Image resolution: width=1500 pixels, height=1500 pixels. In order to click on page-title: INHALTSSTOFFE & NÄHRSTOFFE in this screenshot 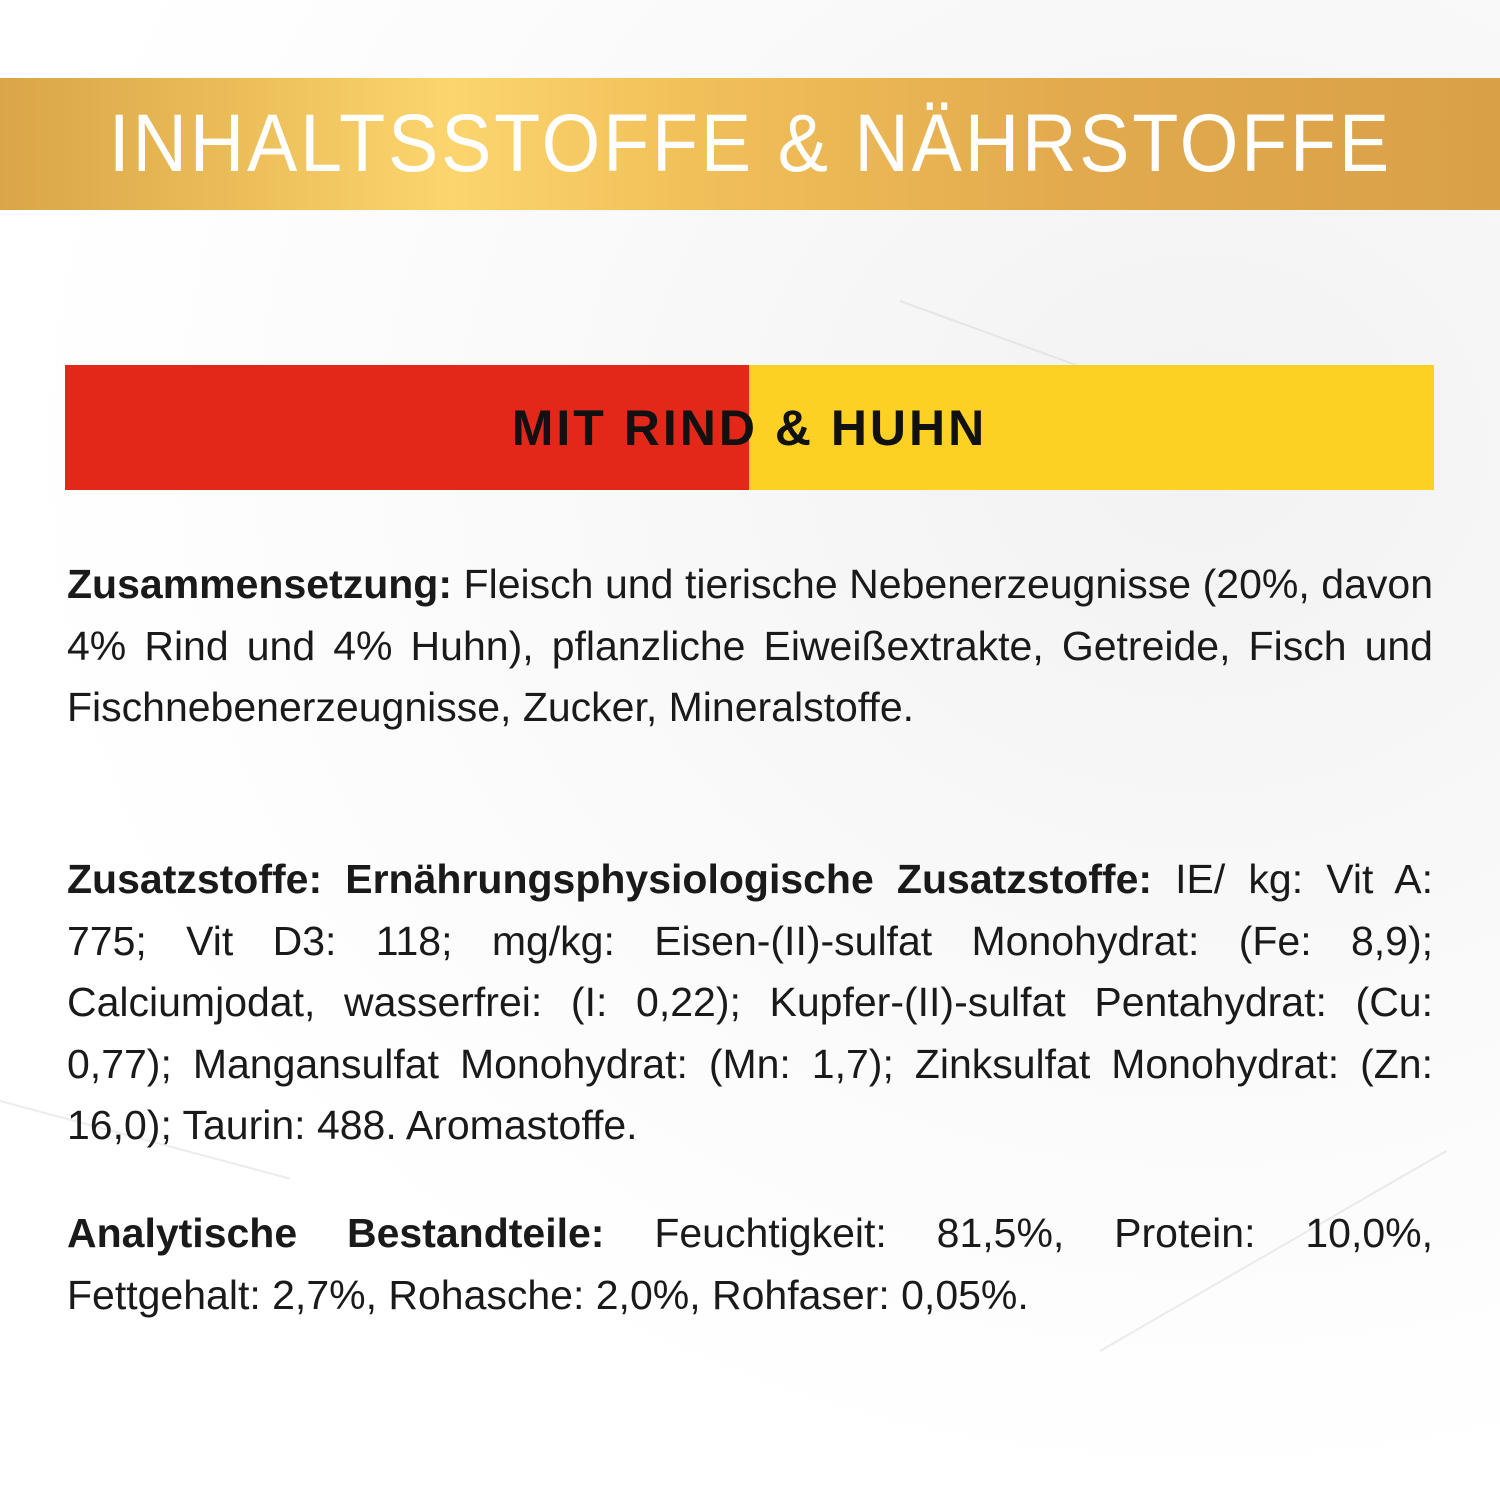, I will do `click(750, 143)`.